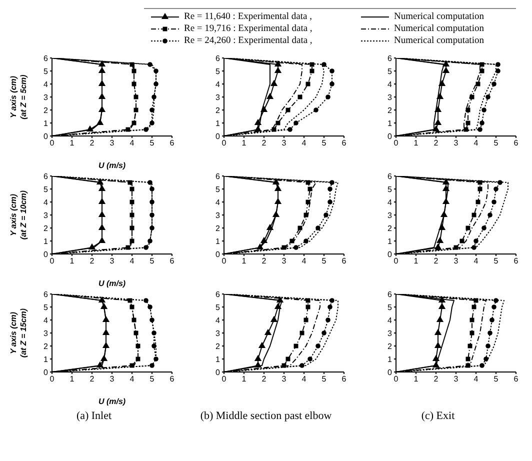 Image resolution: width=532 pixels, height=461 pixels. I want to click on y-axis-title: Y axis (cm) (at Z = 15cm), so click(18, 333).